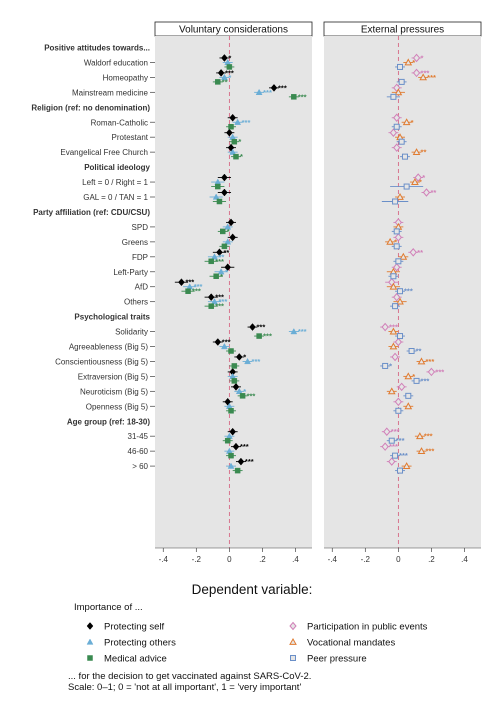 The width and height of the screenshot is (504, 720). What do you see at coordinates (119, 122) in the screenshot?
I see `row-label-roman-catholic: Roman-Catholic` at bounding box center [119, 122].